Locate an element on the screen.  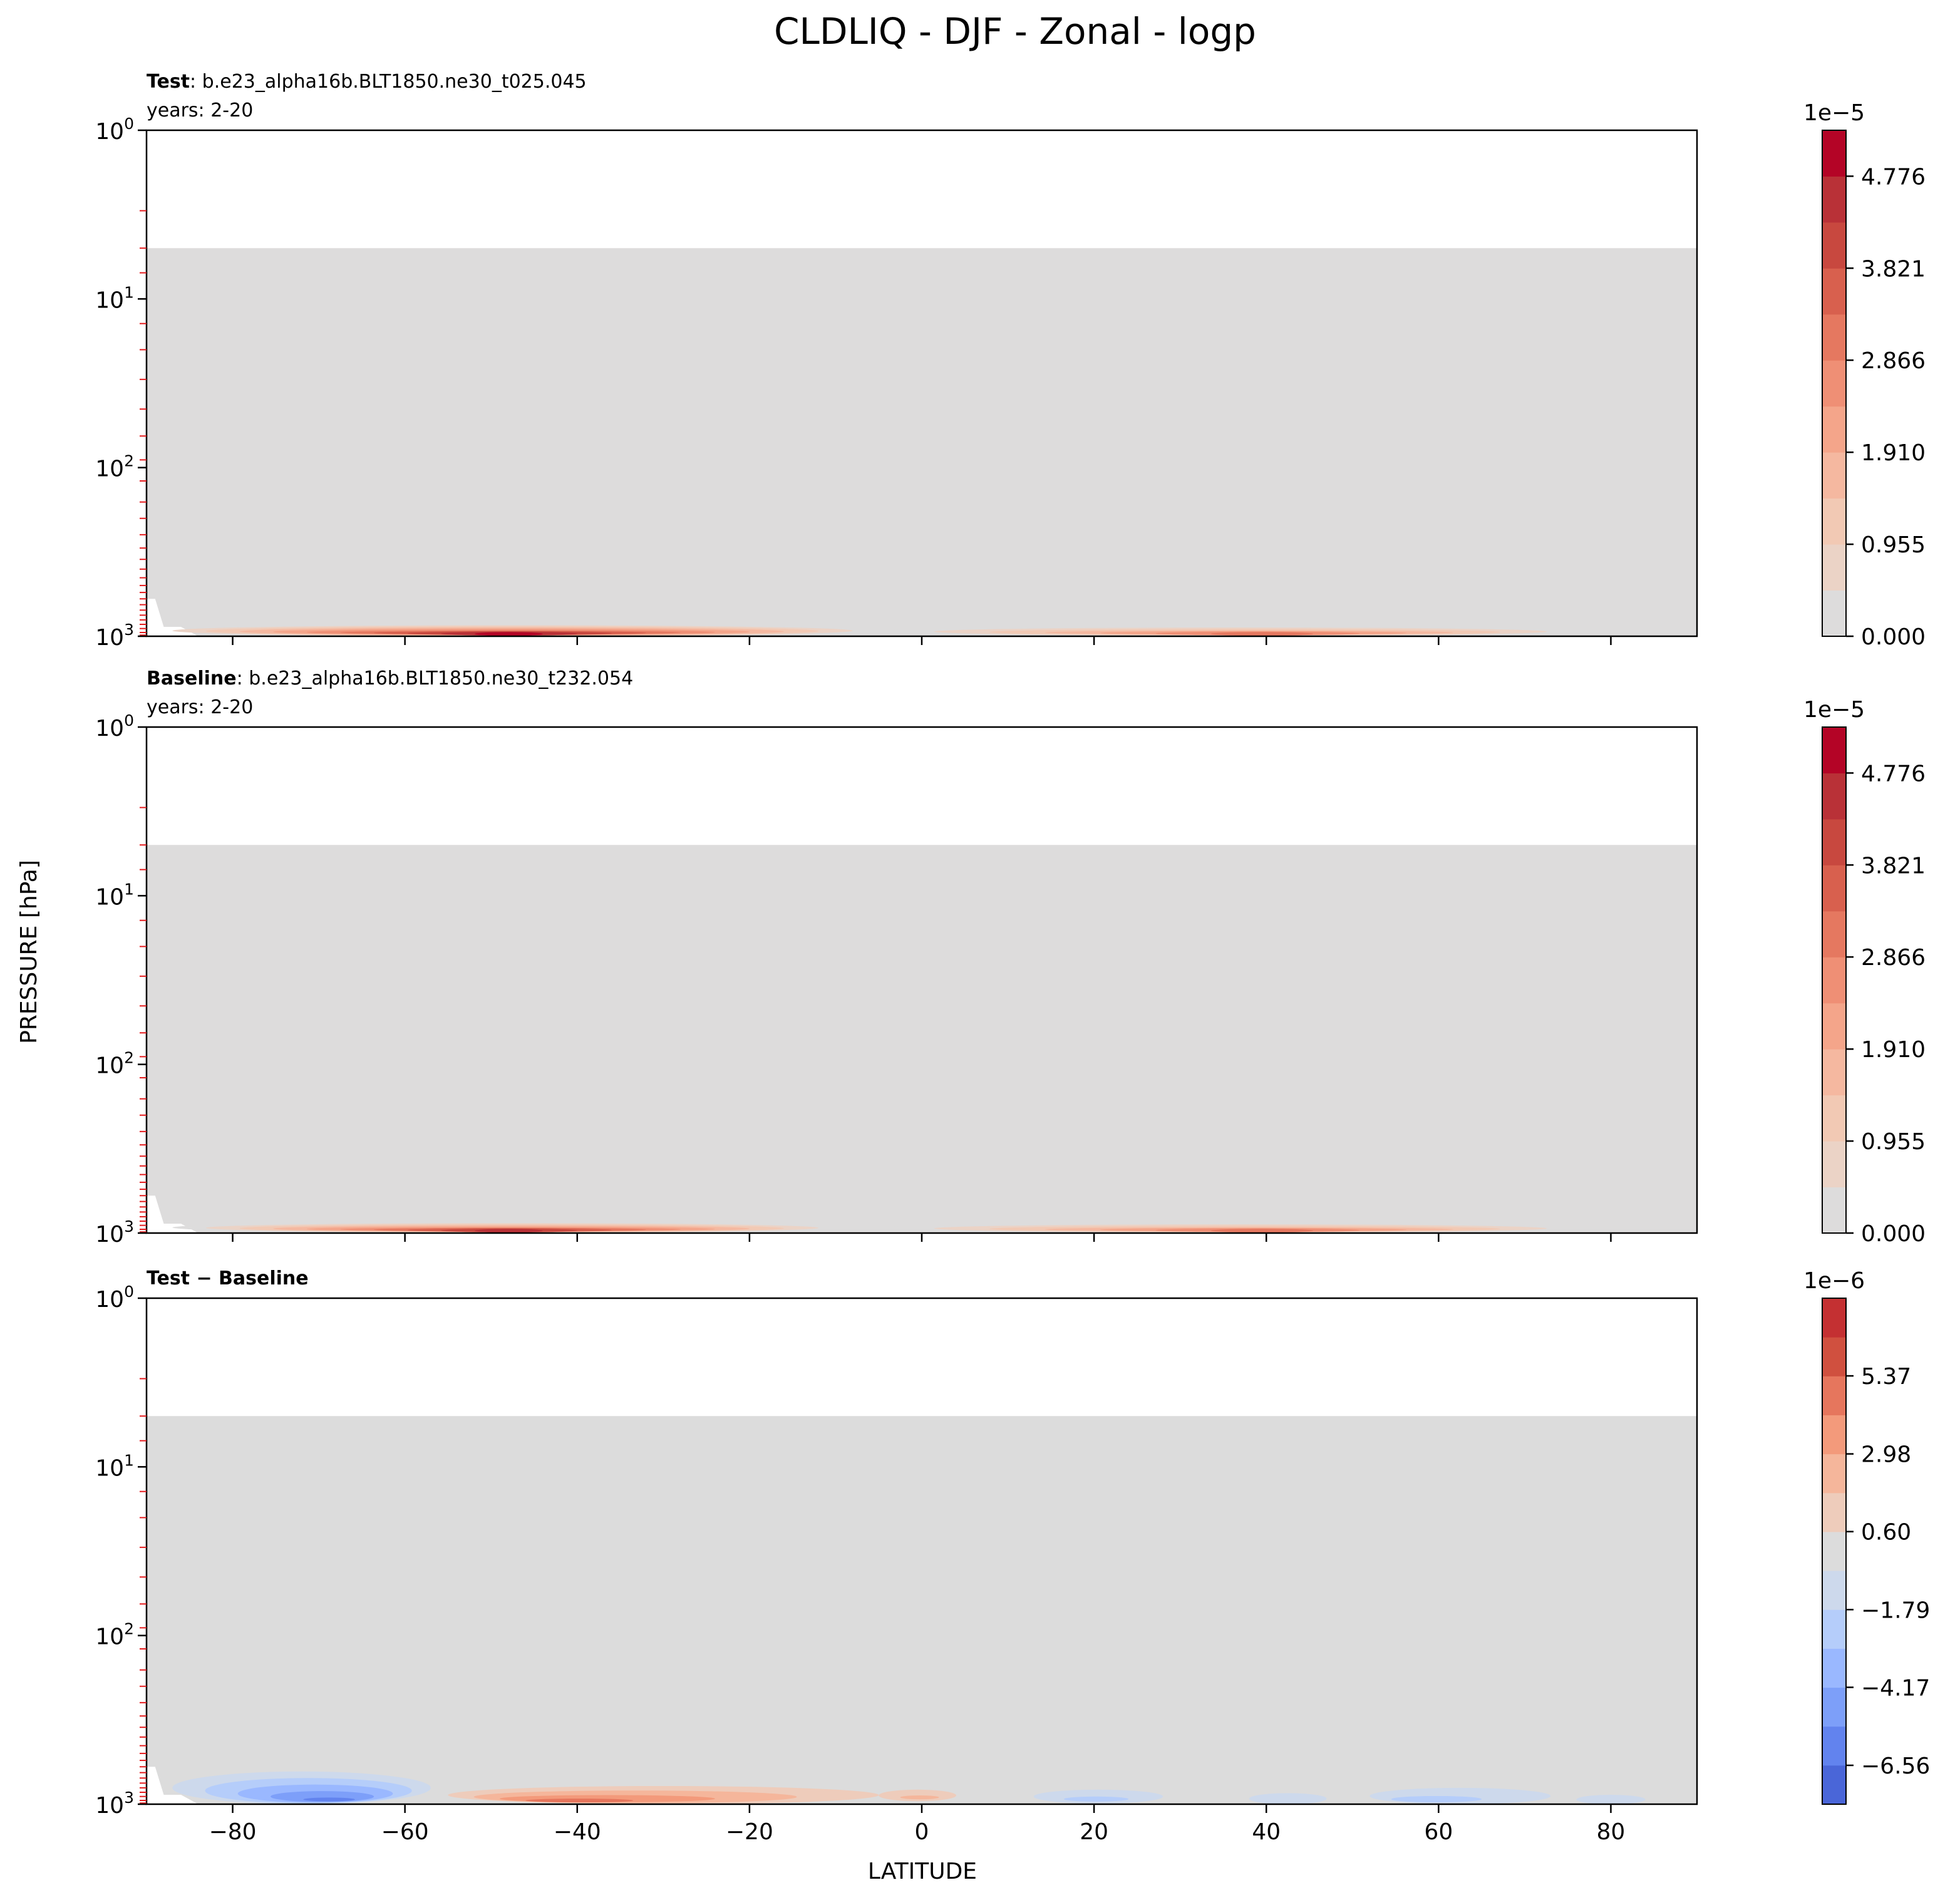
x-tick-label: −80 is located at coordinates (233, 1832).